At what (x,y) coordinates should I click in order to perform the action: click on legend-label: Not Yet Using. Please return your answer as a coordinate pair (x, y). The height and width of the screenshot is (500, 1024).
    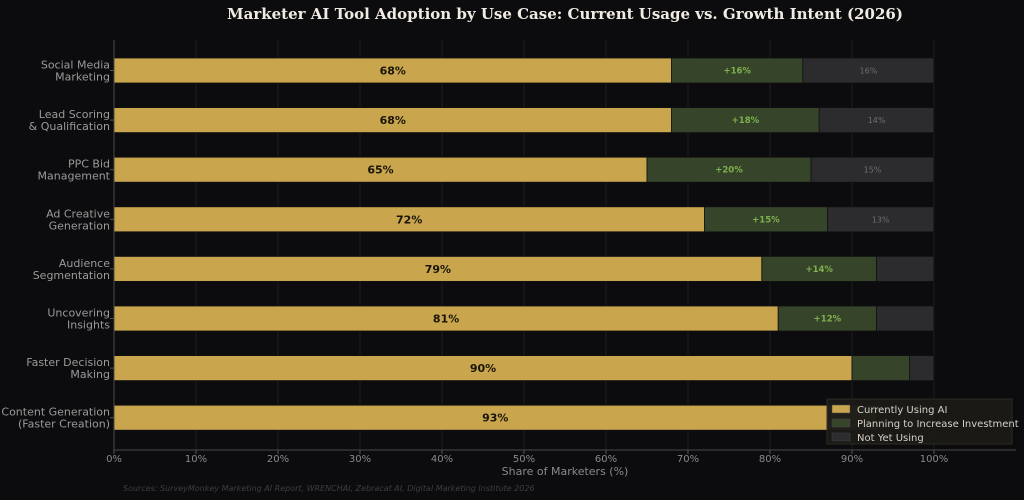
    Looking at the image, I should click on (890, 438).